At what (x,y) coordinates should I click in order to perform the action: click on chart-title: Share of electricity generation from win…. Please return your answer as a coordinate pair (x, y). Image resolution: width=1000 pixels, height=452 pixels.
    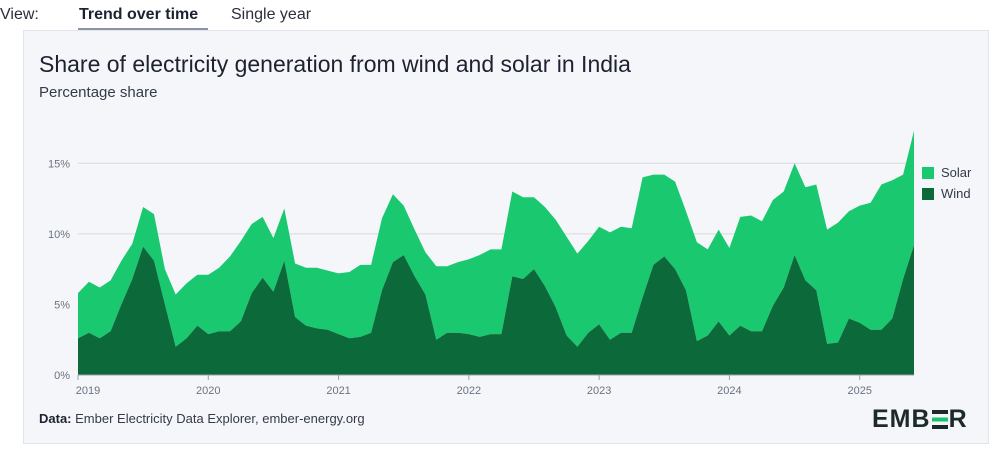
    Looking at the image, I should click on (335, 64).